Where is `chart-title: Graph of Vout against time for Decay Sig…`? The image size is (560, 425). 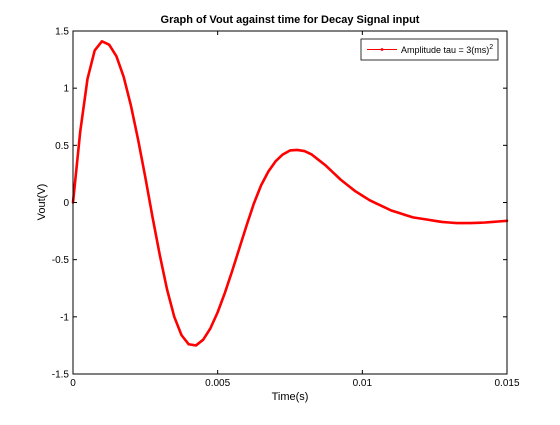 chart-title: Graph of Vout against time for Decay Sig… is located at coordinates (290, 20).